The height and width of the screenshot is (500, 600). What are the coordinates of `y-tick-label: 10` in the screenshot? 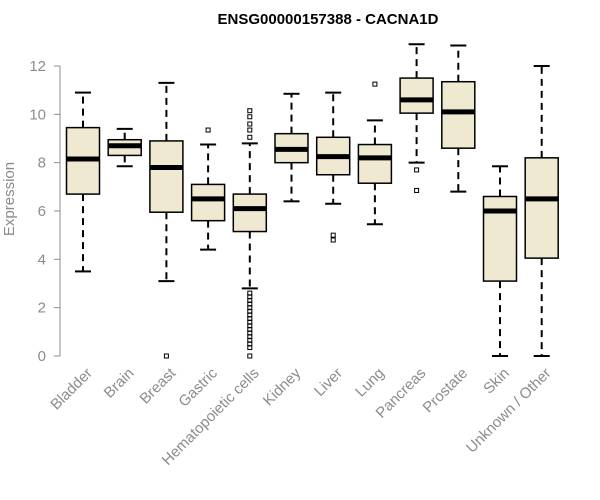 It's located at (37, 114).